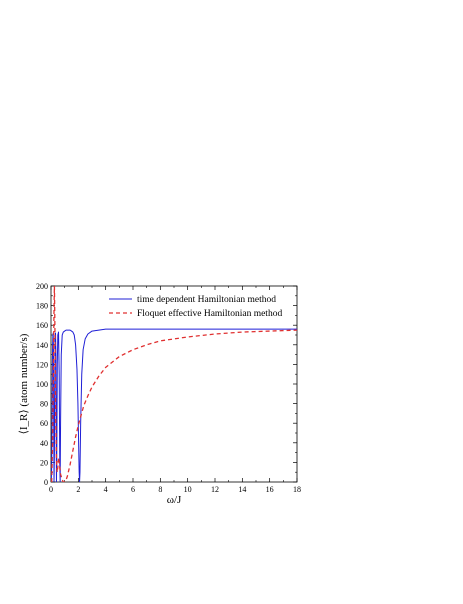 This screenshot has width=463, height=604. I want to click on y-tick-label: 140, so click(42, 345).